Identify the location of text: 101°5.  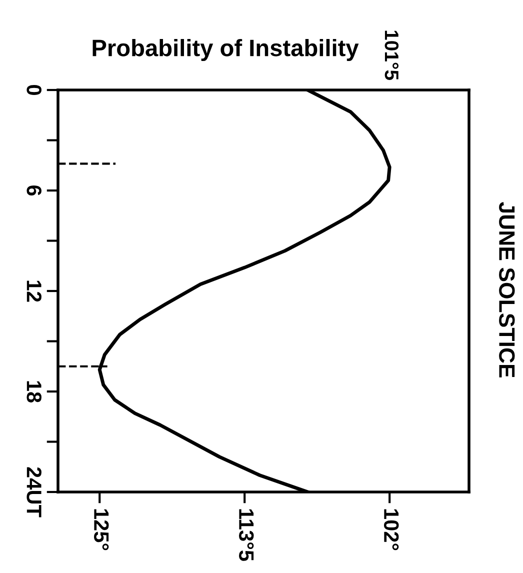
(391, 55).